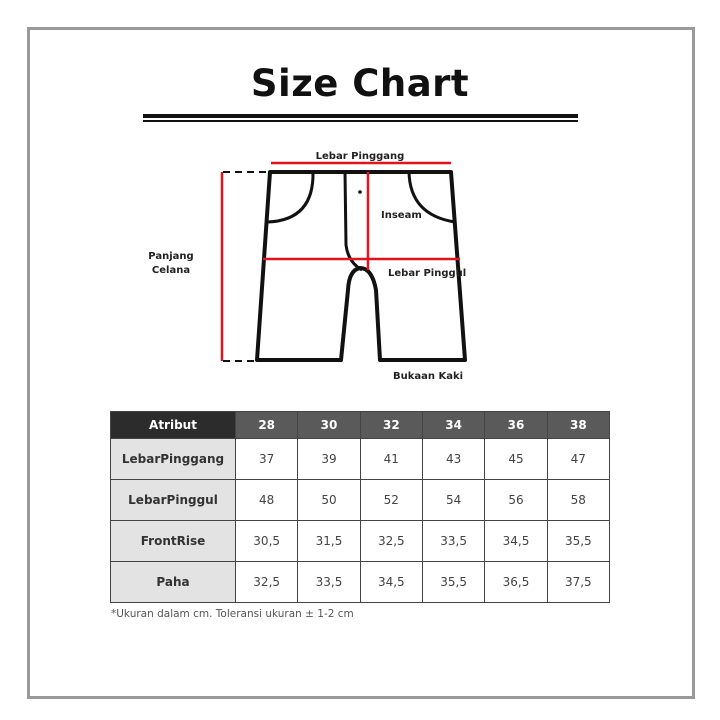 The image size is (720, 720). What do you see at coordinates (578, 459) in the screenshot?
I see `table-cell: 47` at bounding box center [578, 459].